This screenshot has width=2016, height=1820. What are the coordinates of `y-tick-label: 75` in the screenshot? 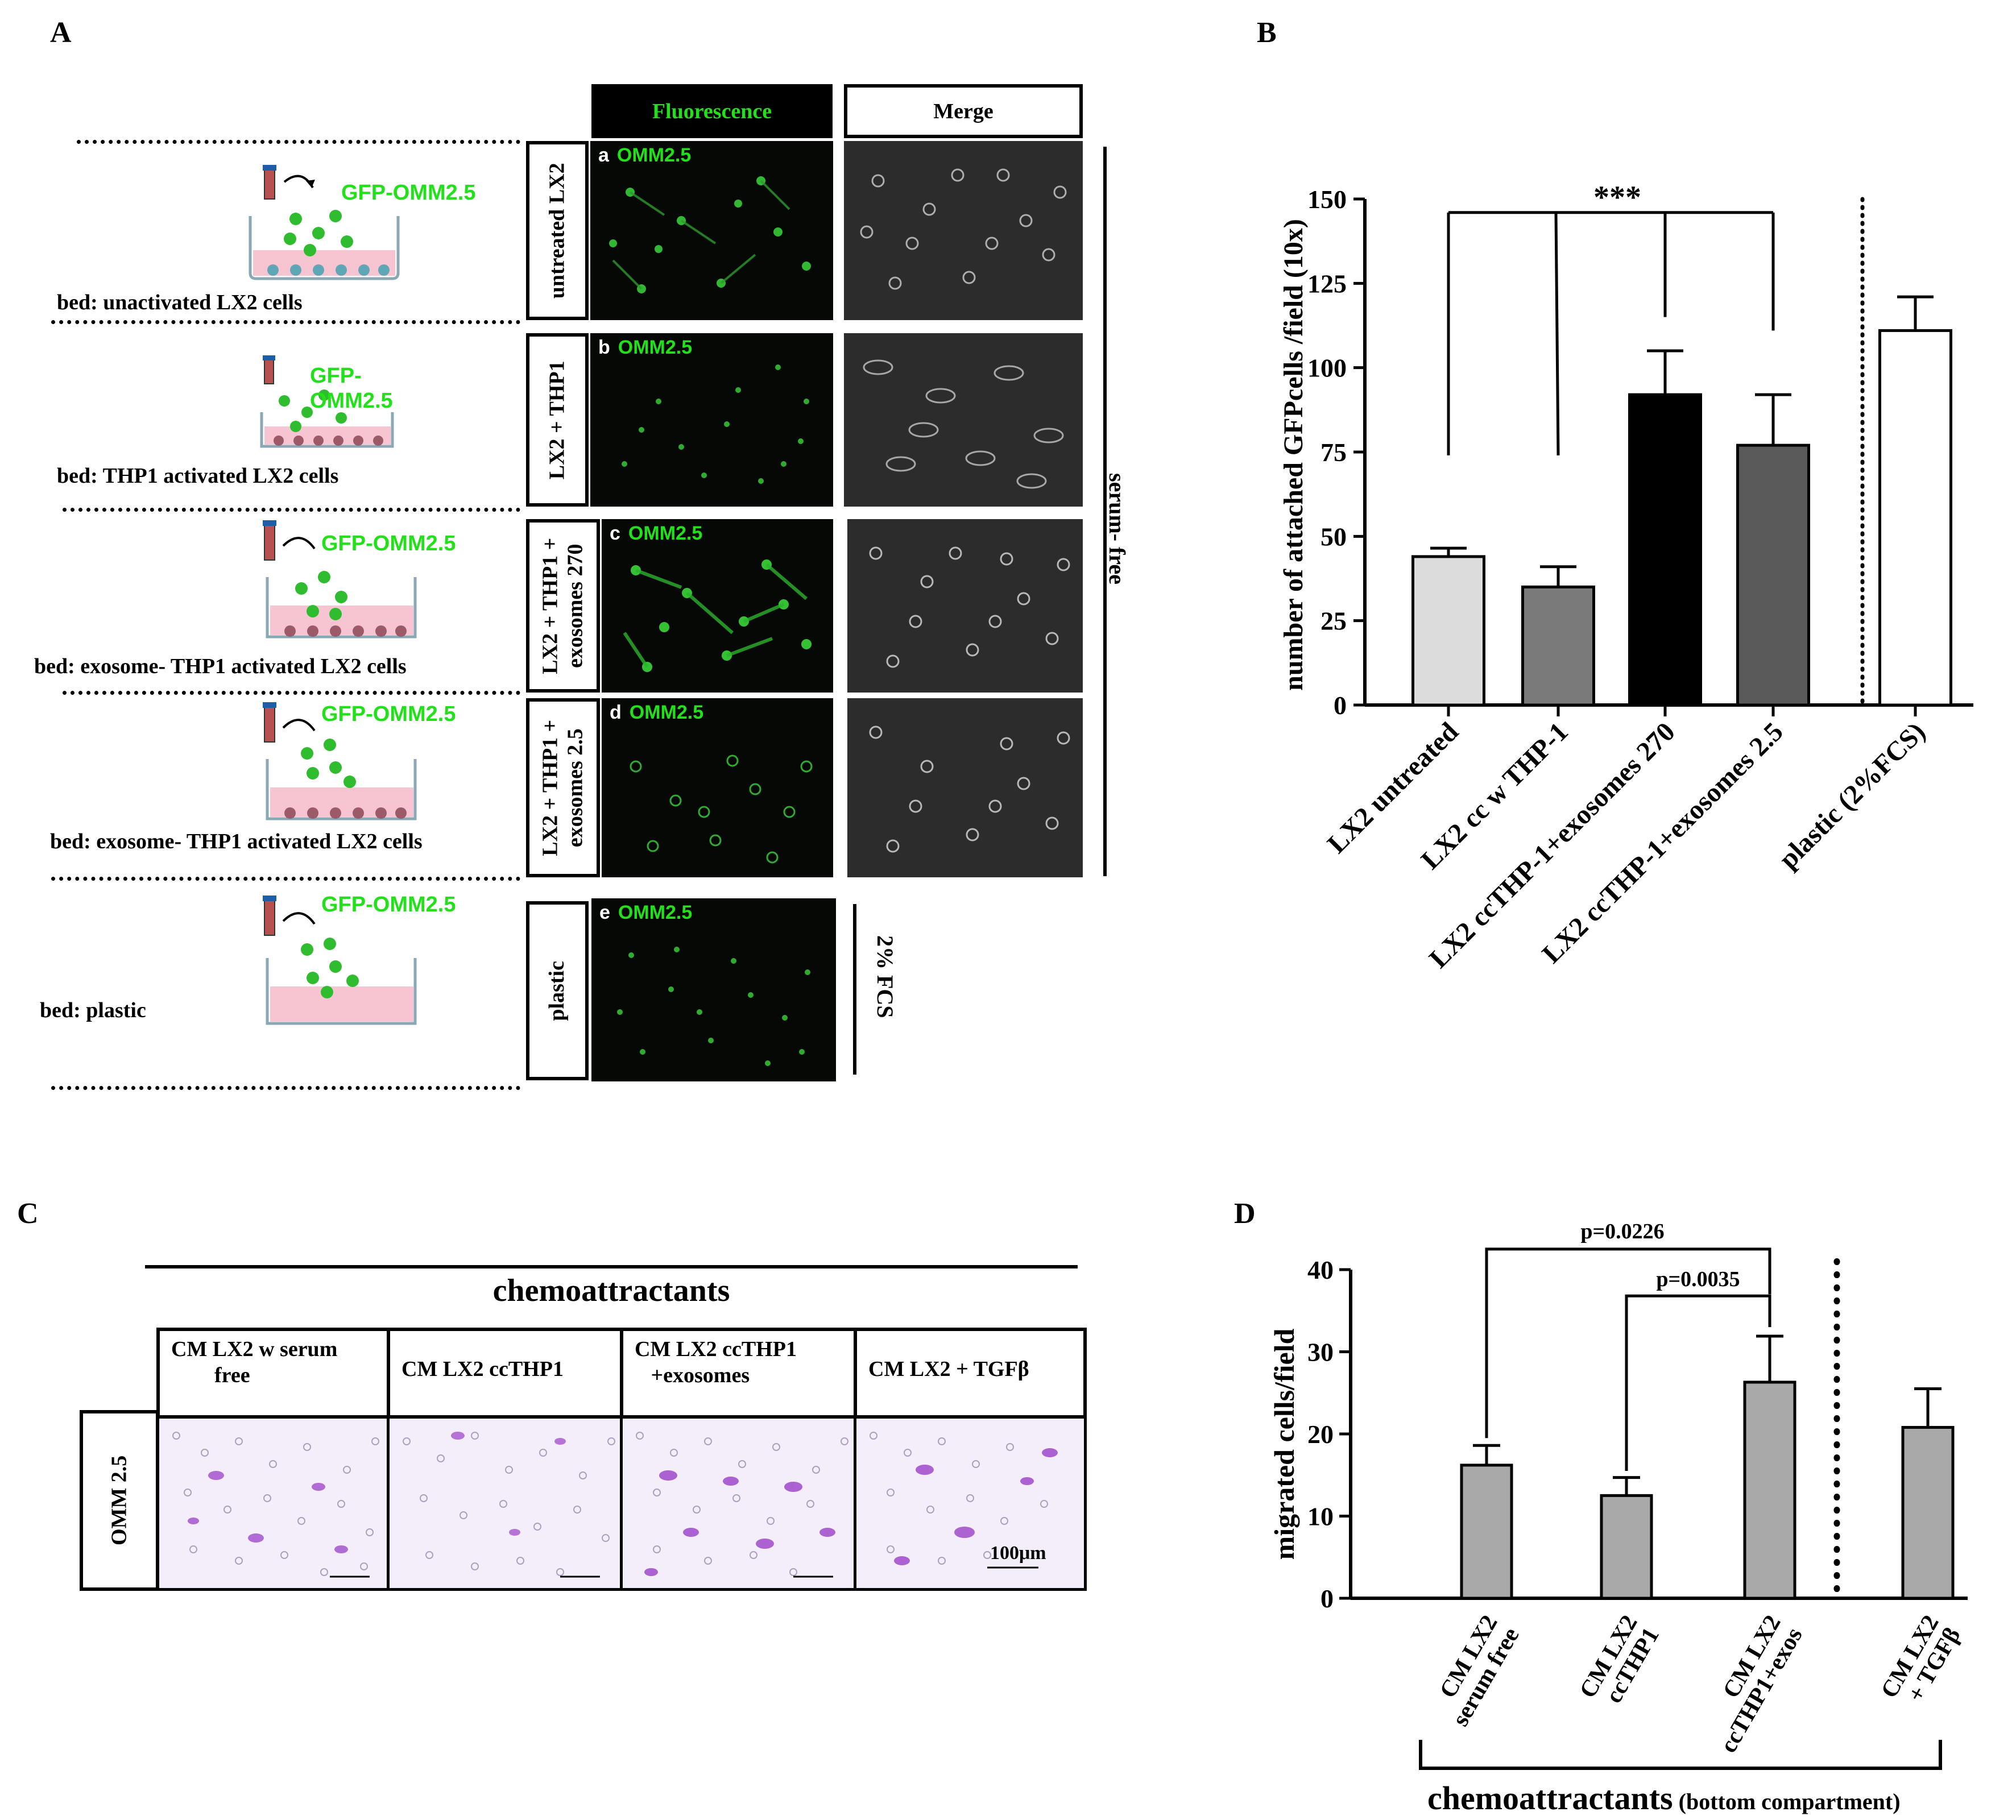 It's located at (1333, 452).